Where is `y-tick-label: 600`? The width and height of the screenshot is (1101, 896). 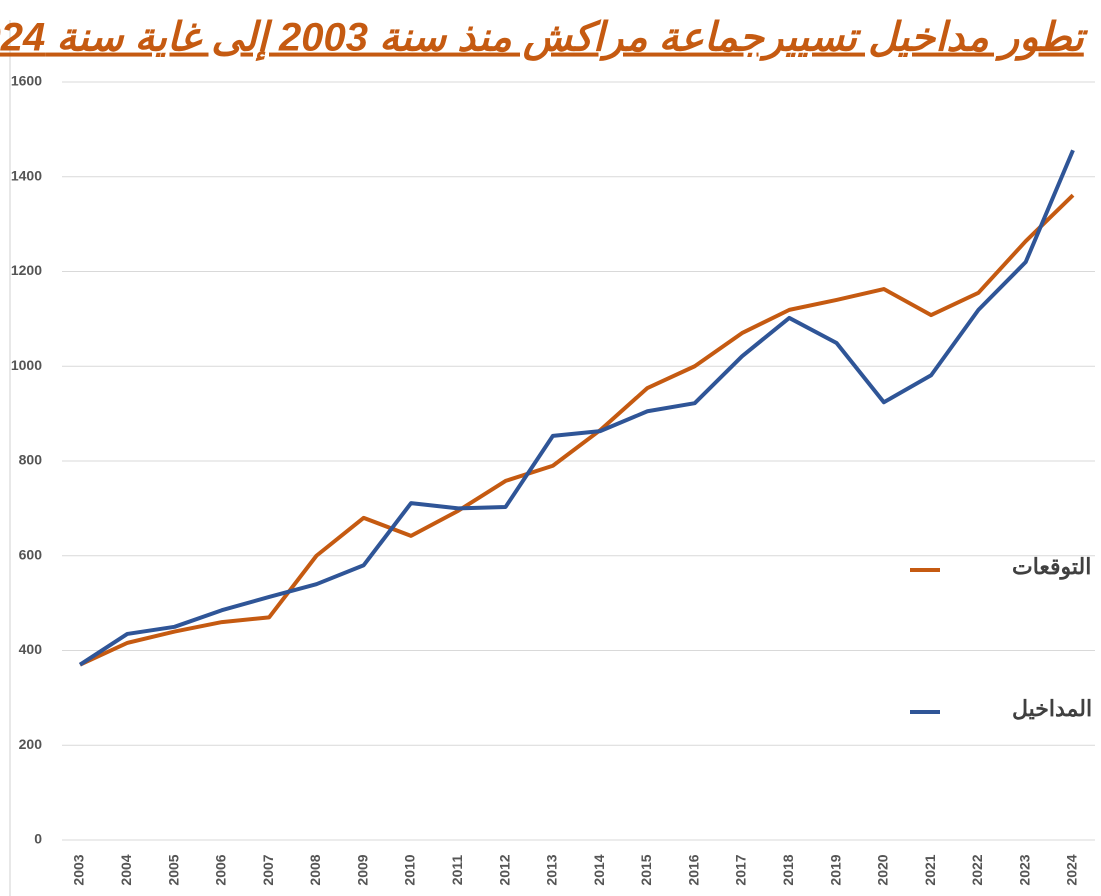
y-tick-label: 600 is located at coordinates (31, 554).